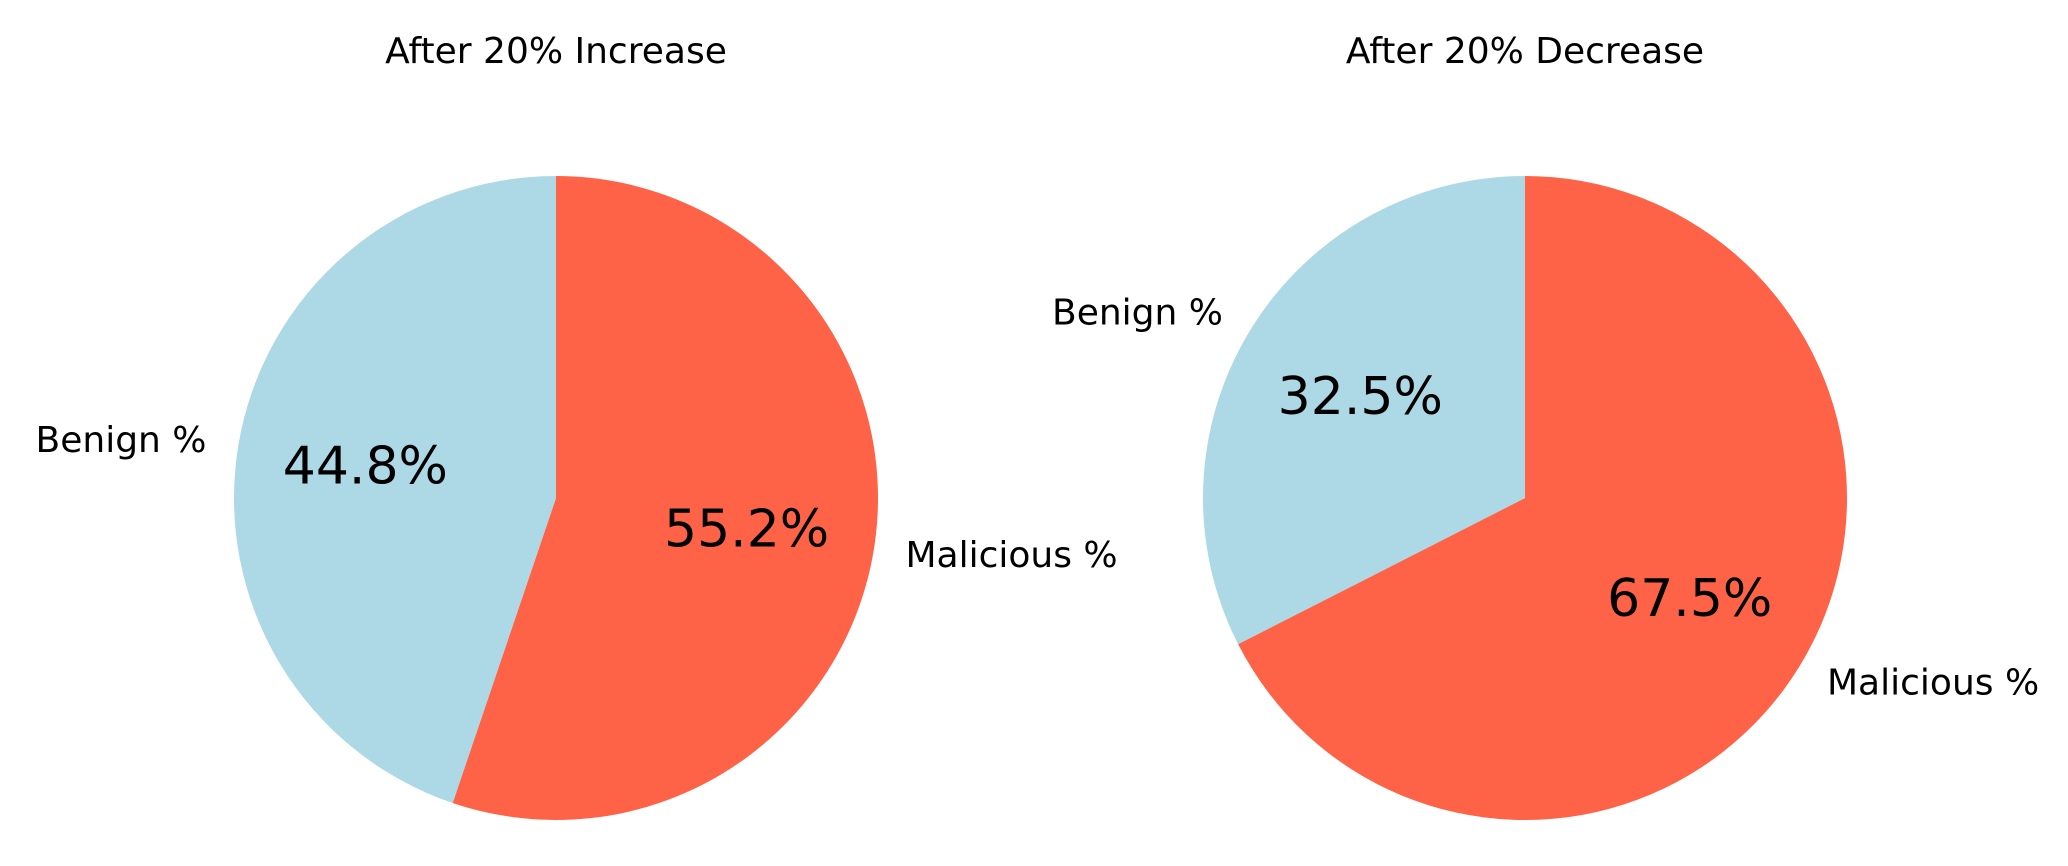  I want to click on slice-percent-benign-increase: 44.8%, so click(365, 467).